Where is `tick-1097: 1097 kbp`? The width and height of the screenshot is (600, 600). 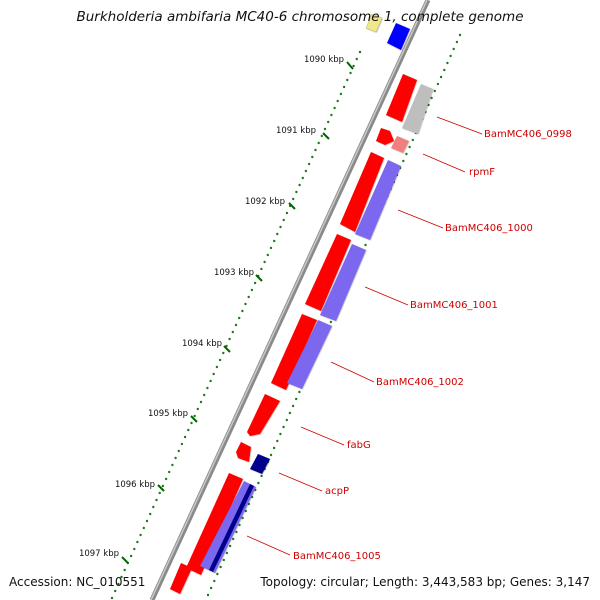 tick-1097: 1097 kbp is located at coordinates (104, 556).